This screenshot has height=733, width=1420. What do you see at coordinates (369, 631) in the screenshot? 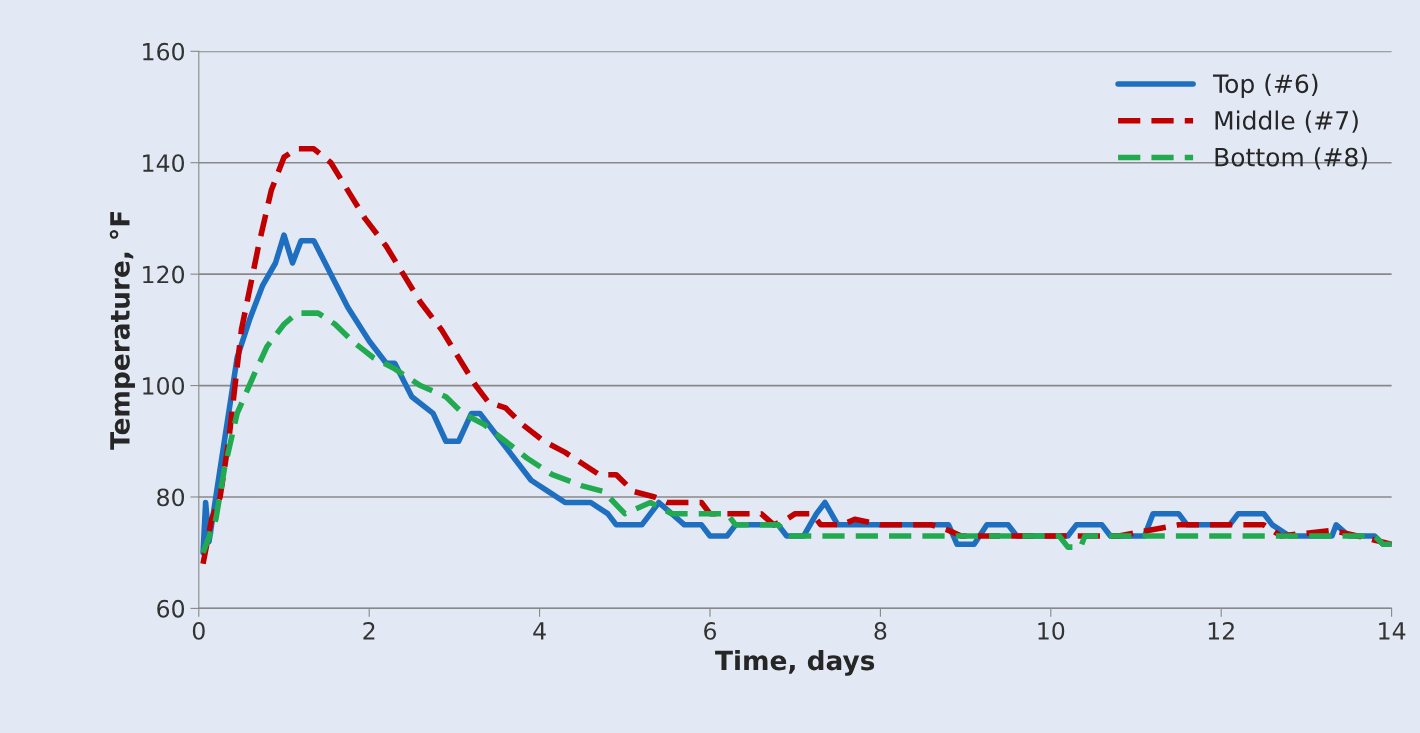
I see `x-tick-label: 2` at bounding box center [369, 631].